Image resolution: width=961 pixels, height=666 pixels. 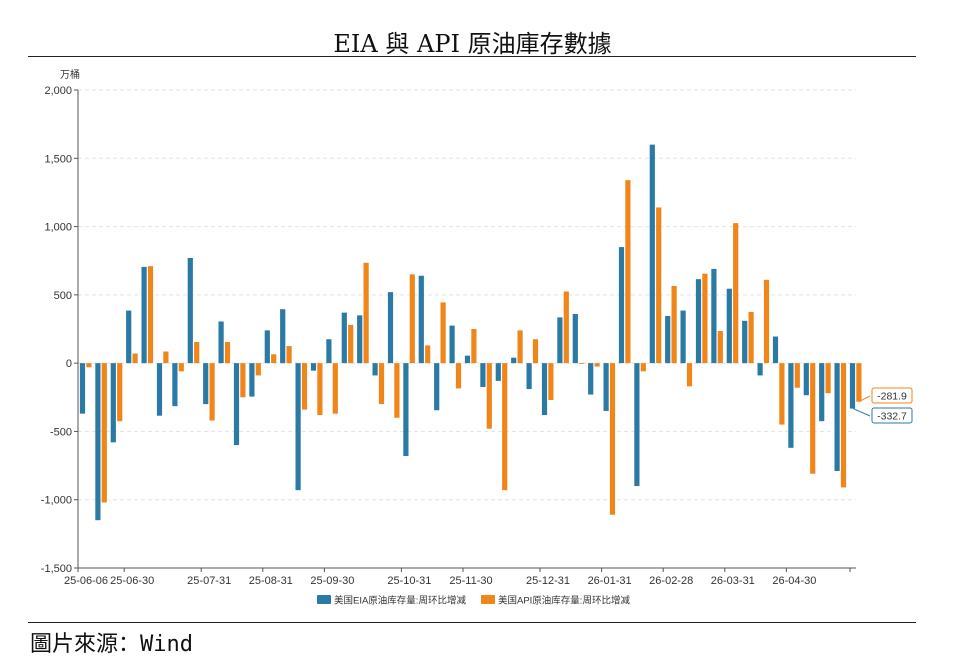 I want to click on x-tick-label: 26-01-31, so click(x=610, y=581).